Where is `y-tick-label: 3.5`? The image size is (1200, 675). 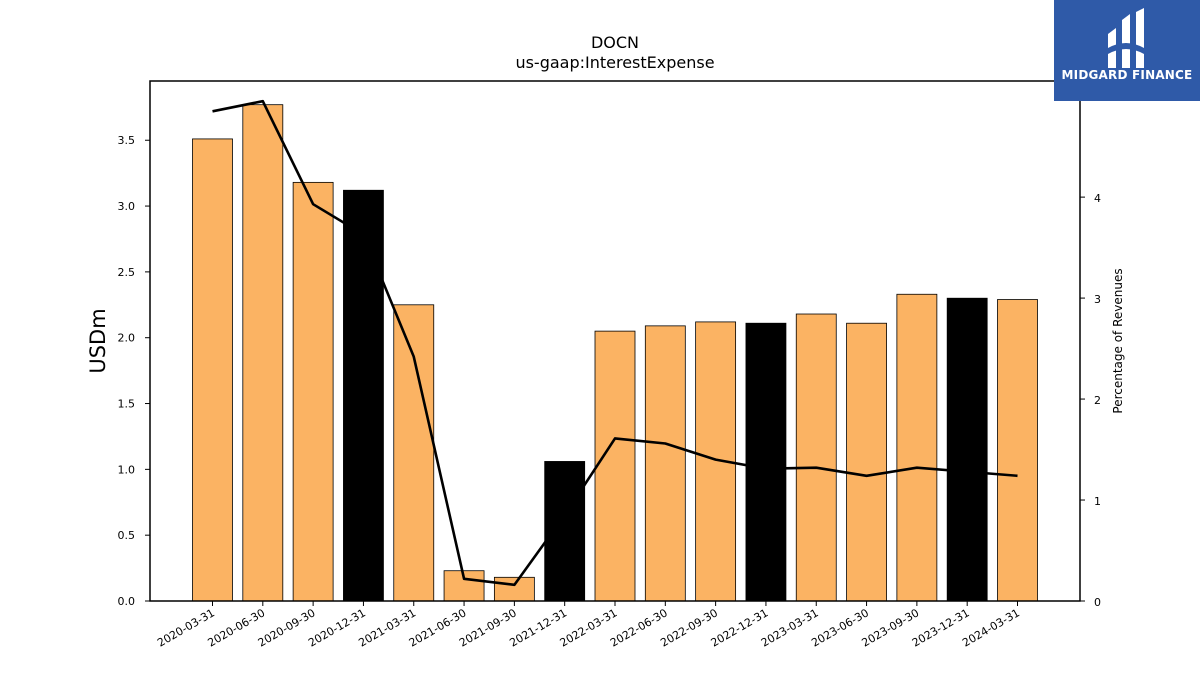
y-tick-label: 3.5 is located at coordinates (127, 140).